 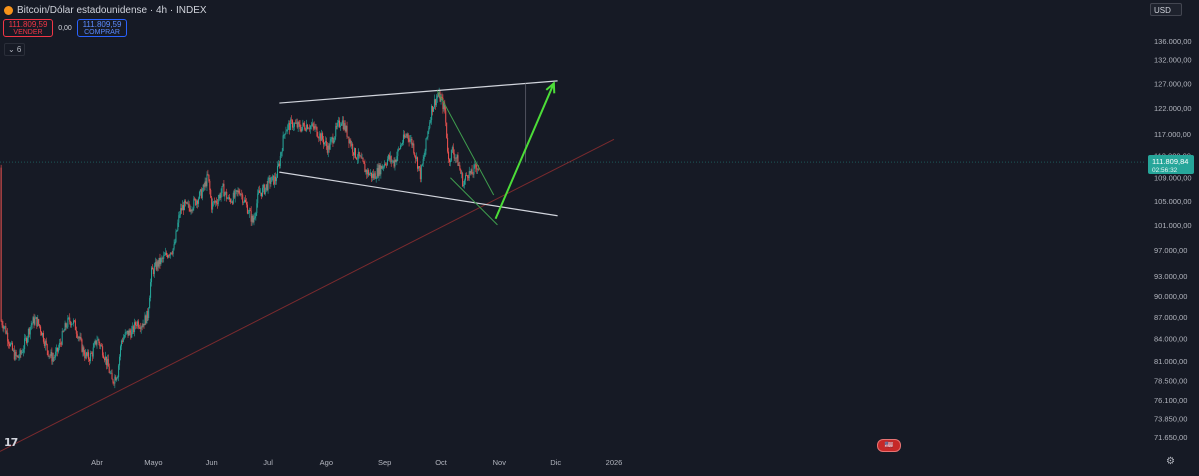 What do you see at coordinates (212, 462) in the screenshot?
I see `x-tick-label: Jun` at bounding box center [212, 462].